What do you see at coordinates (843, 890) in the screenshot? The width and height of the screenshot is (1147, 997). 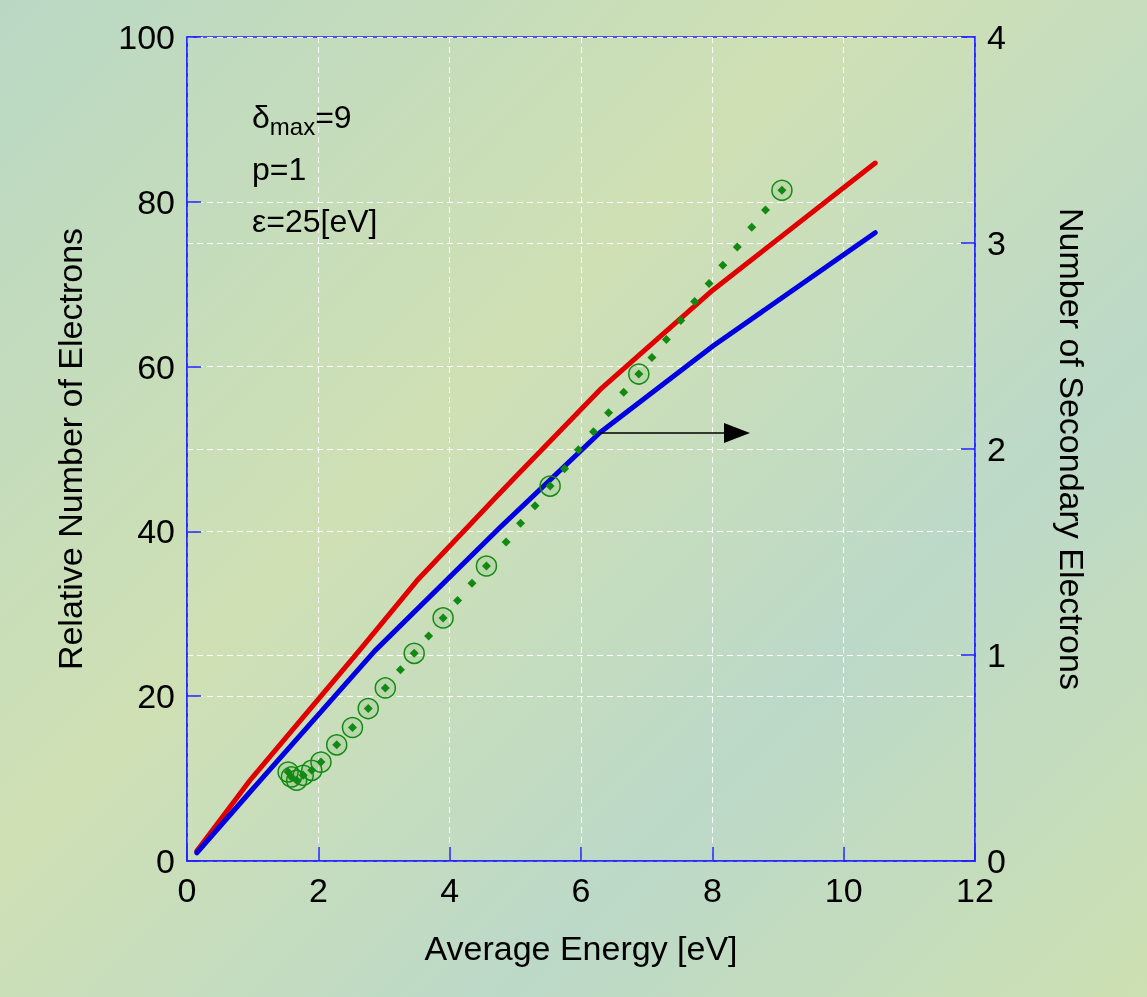 I see `x-tick-label: 10` at bounding box center [843, 890].